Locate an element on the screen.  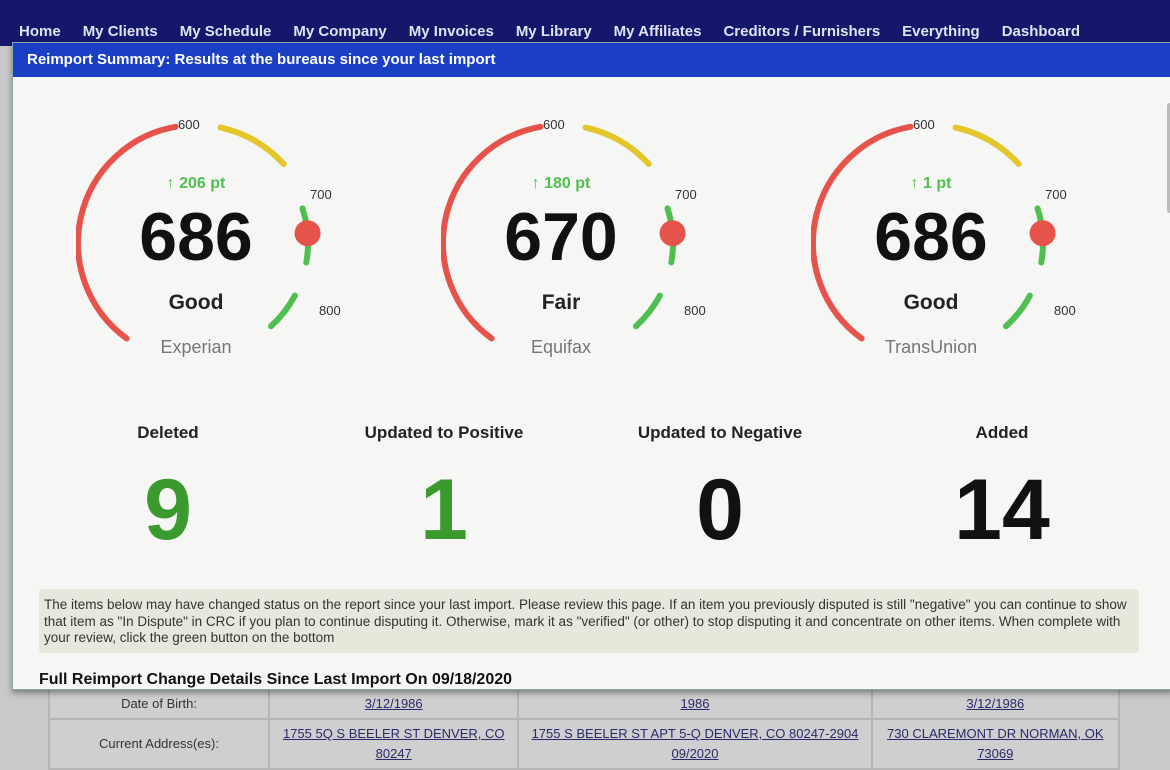
nav-everything: Everything is located at coordinates (941, 31).